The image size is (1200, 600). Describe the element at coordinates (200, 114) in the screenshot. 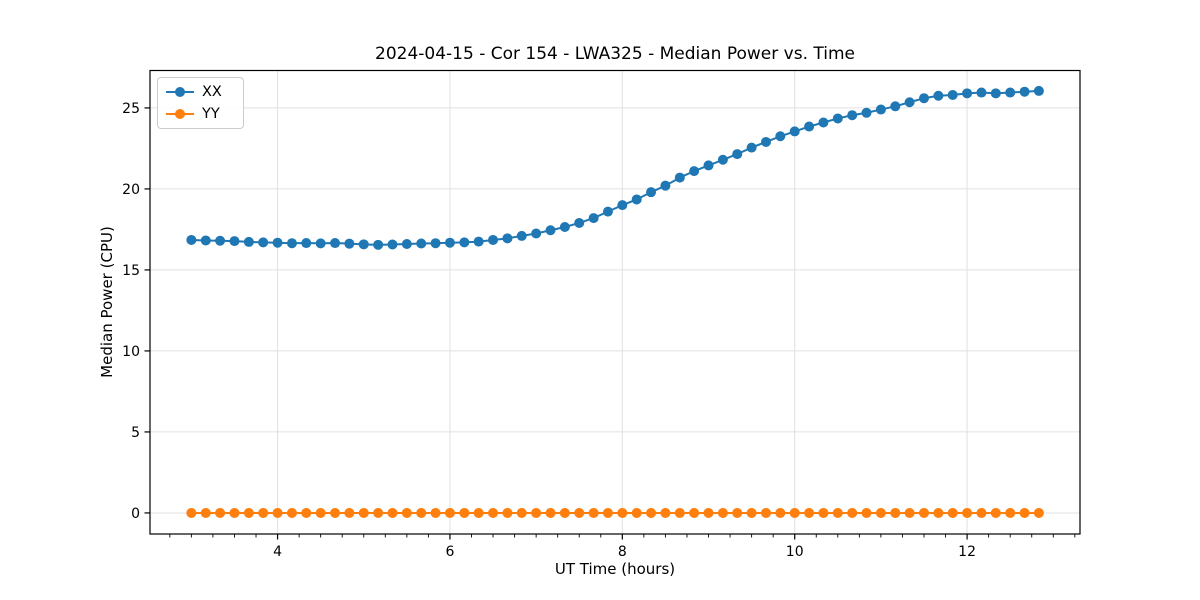

I see `legend-item-yy: YY` at that location.